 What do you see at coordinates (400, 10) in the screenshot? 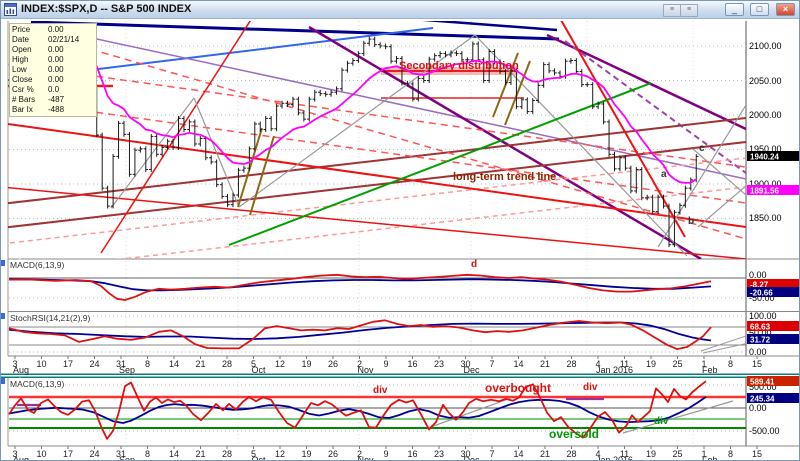
I see `title-bar: INDEX:$SPX,D -- S&P 500 INDEX ≡ ≡ _ □ ×` at bounding box center [400, 10].